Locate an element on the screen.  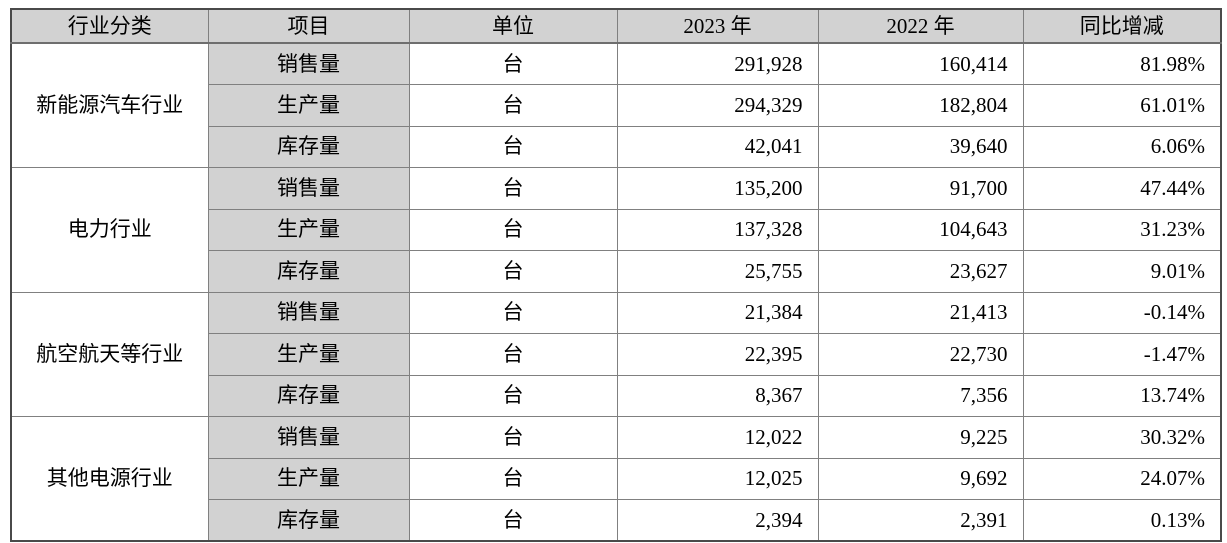
yoy-change-cell: 13.74% is located at coordinates (1122, 395).